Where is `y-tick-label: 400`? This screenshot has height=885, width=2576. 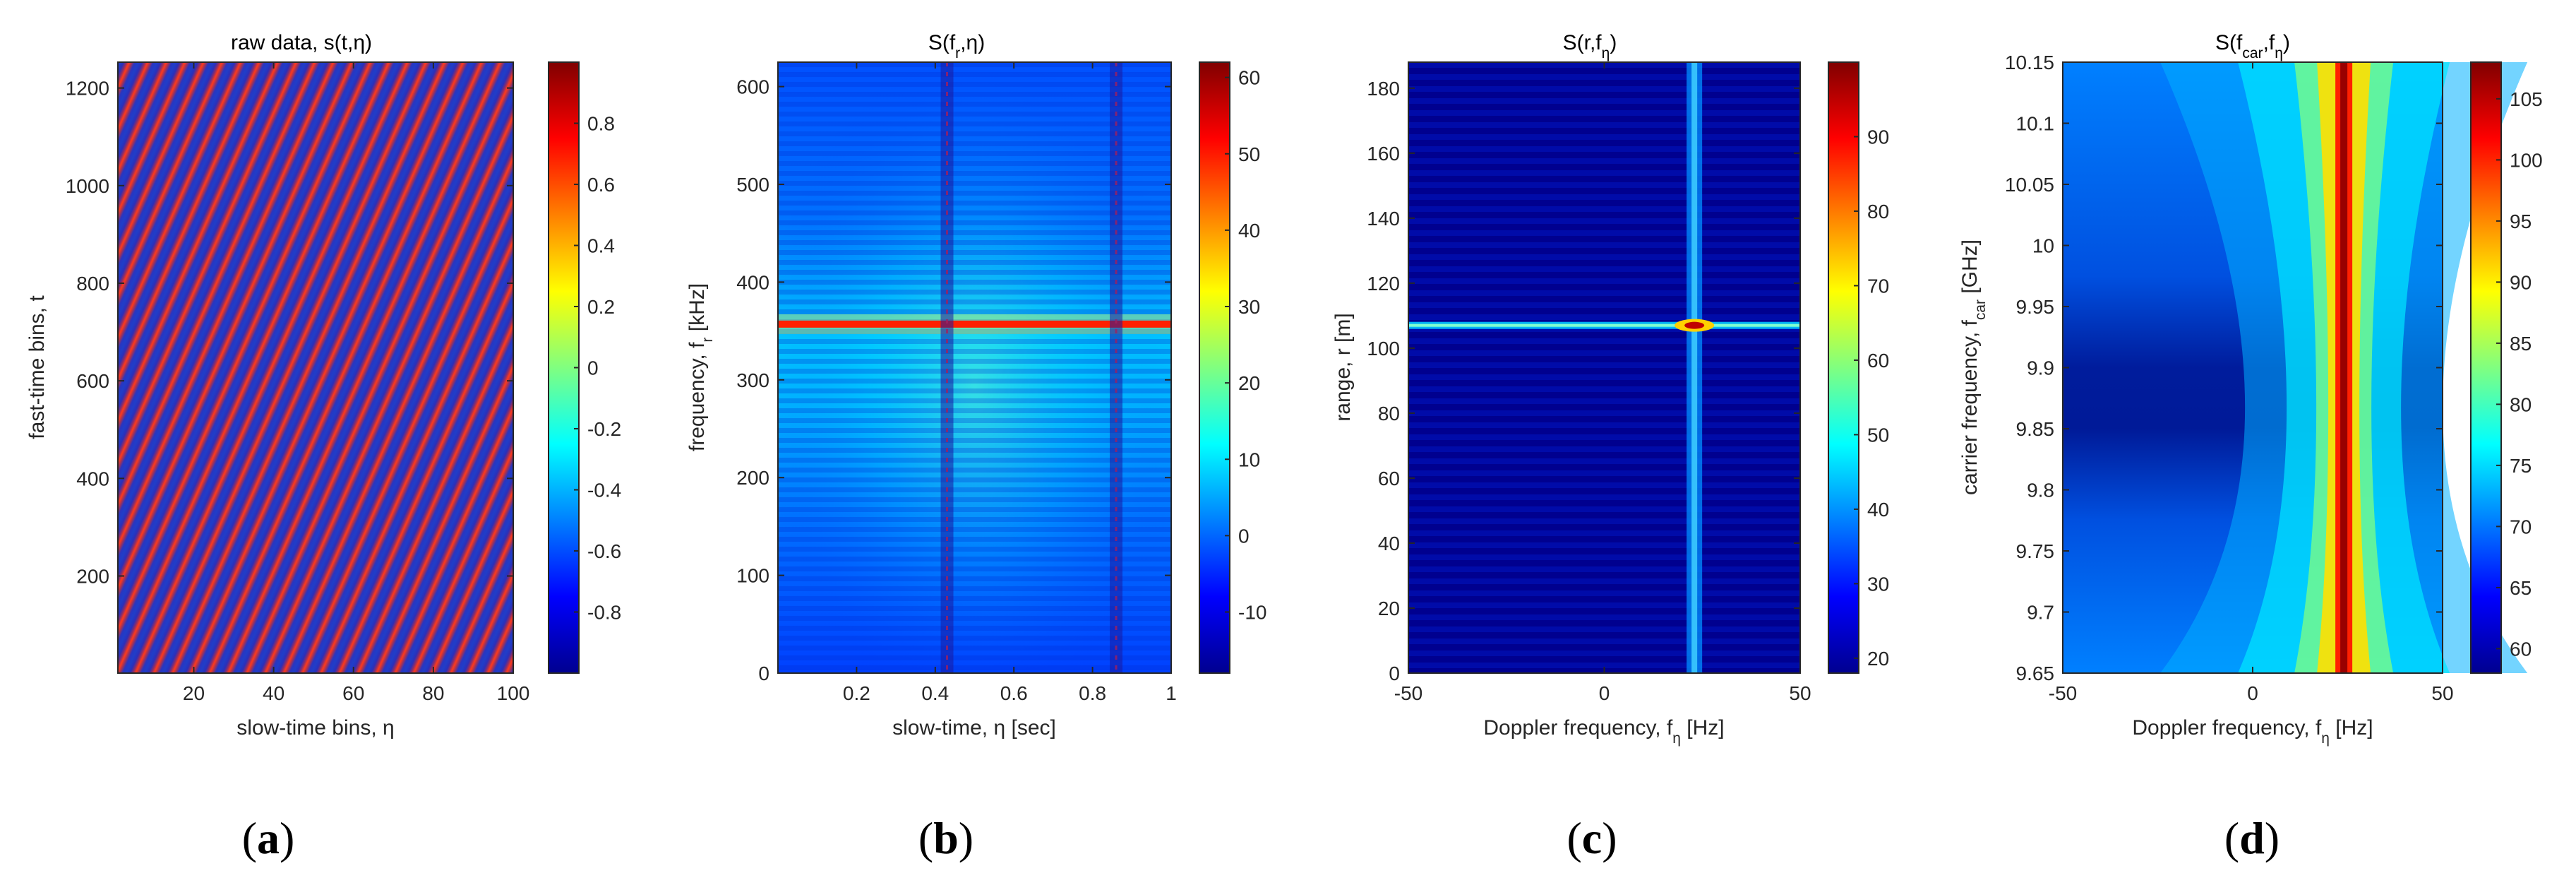 y-tick-label: 400 is located at coordinates (92, 478).